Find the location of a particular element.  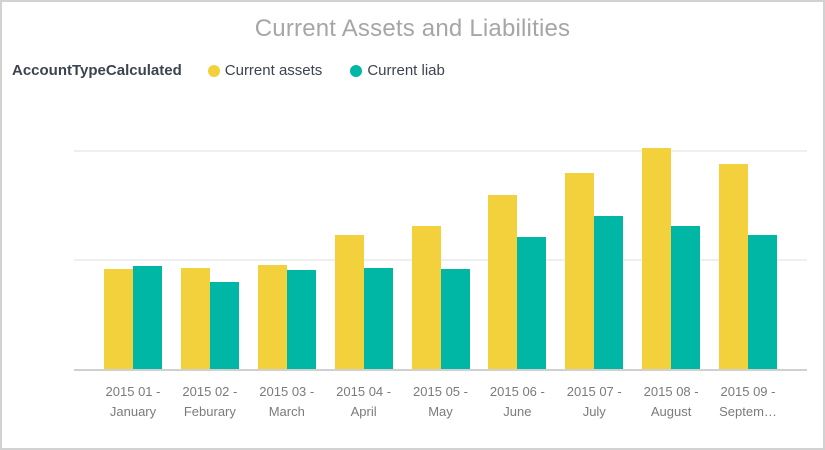

x-tick-line2: January is located at coordinates (133, 411).